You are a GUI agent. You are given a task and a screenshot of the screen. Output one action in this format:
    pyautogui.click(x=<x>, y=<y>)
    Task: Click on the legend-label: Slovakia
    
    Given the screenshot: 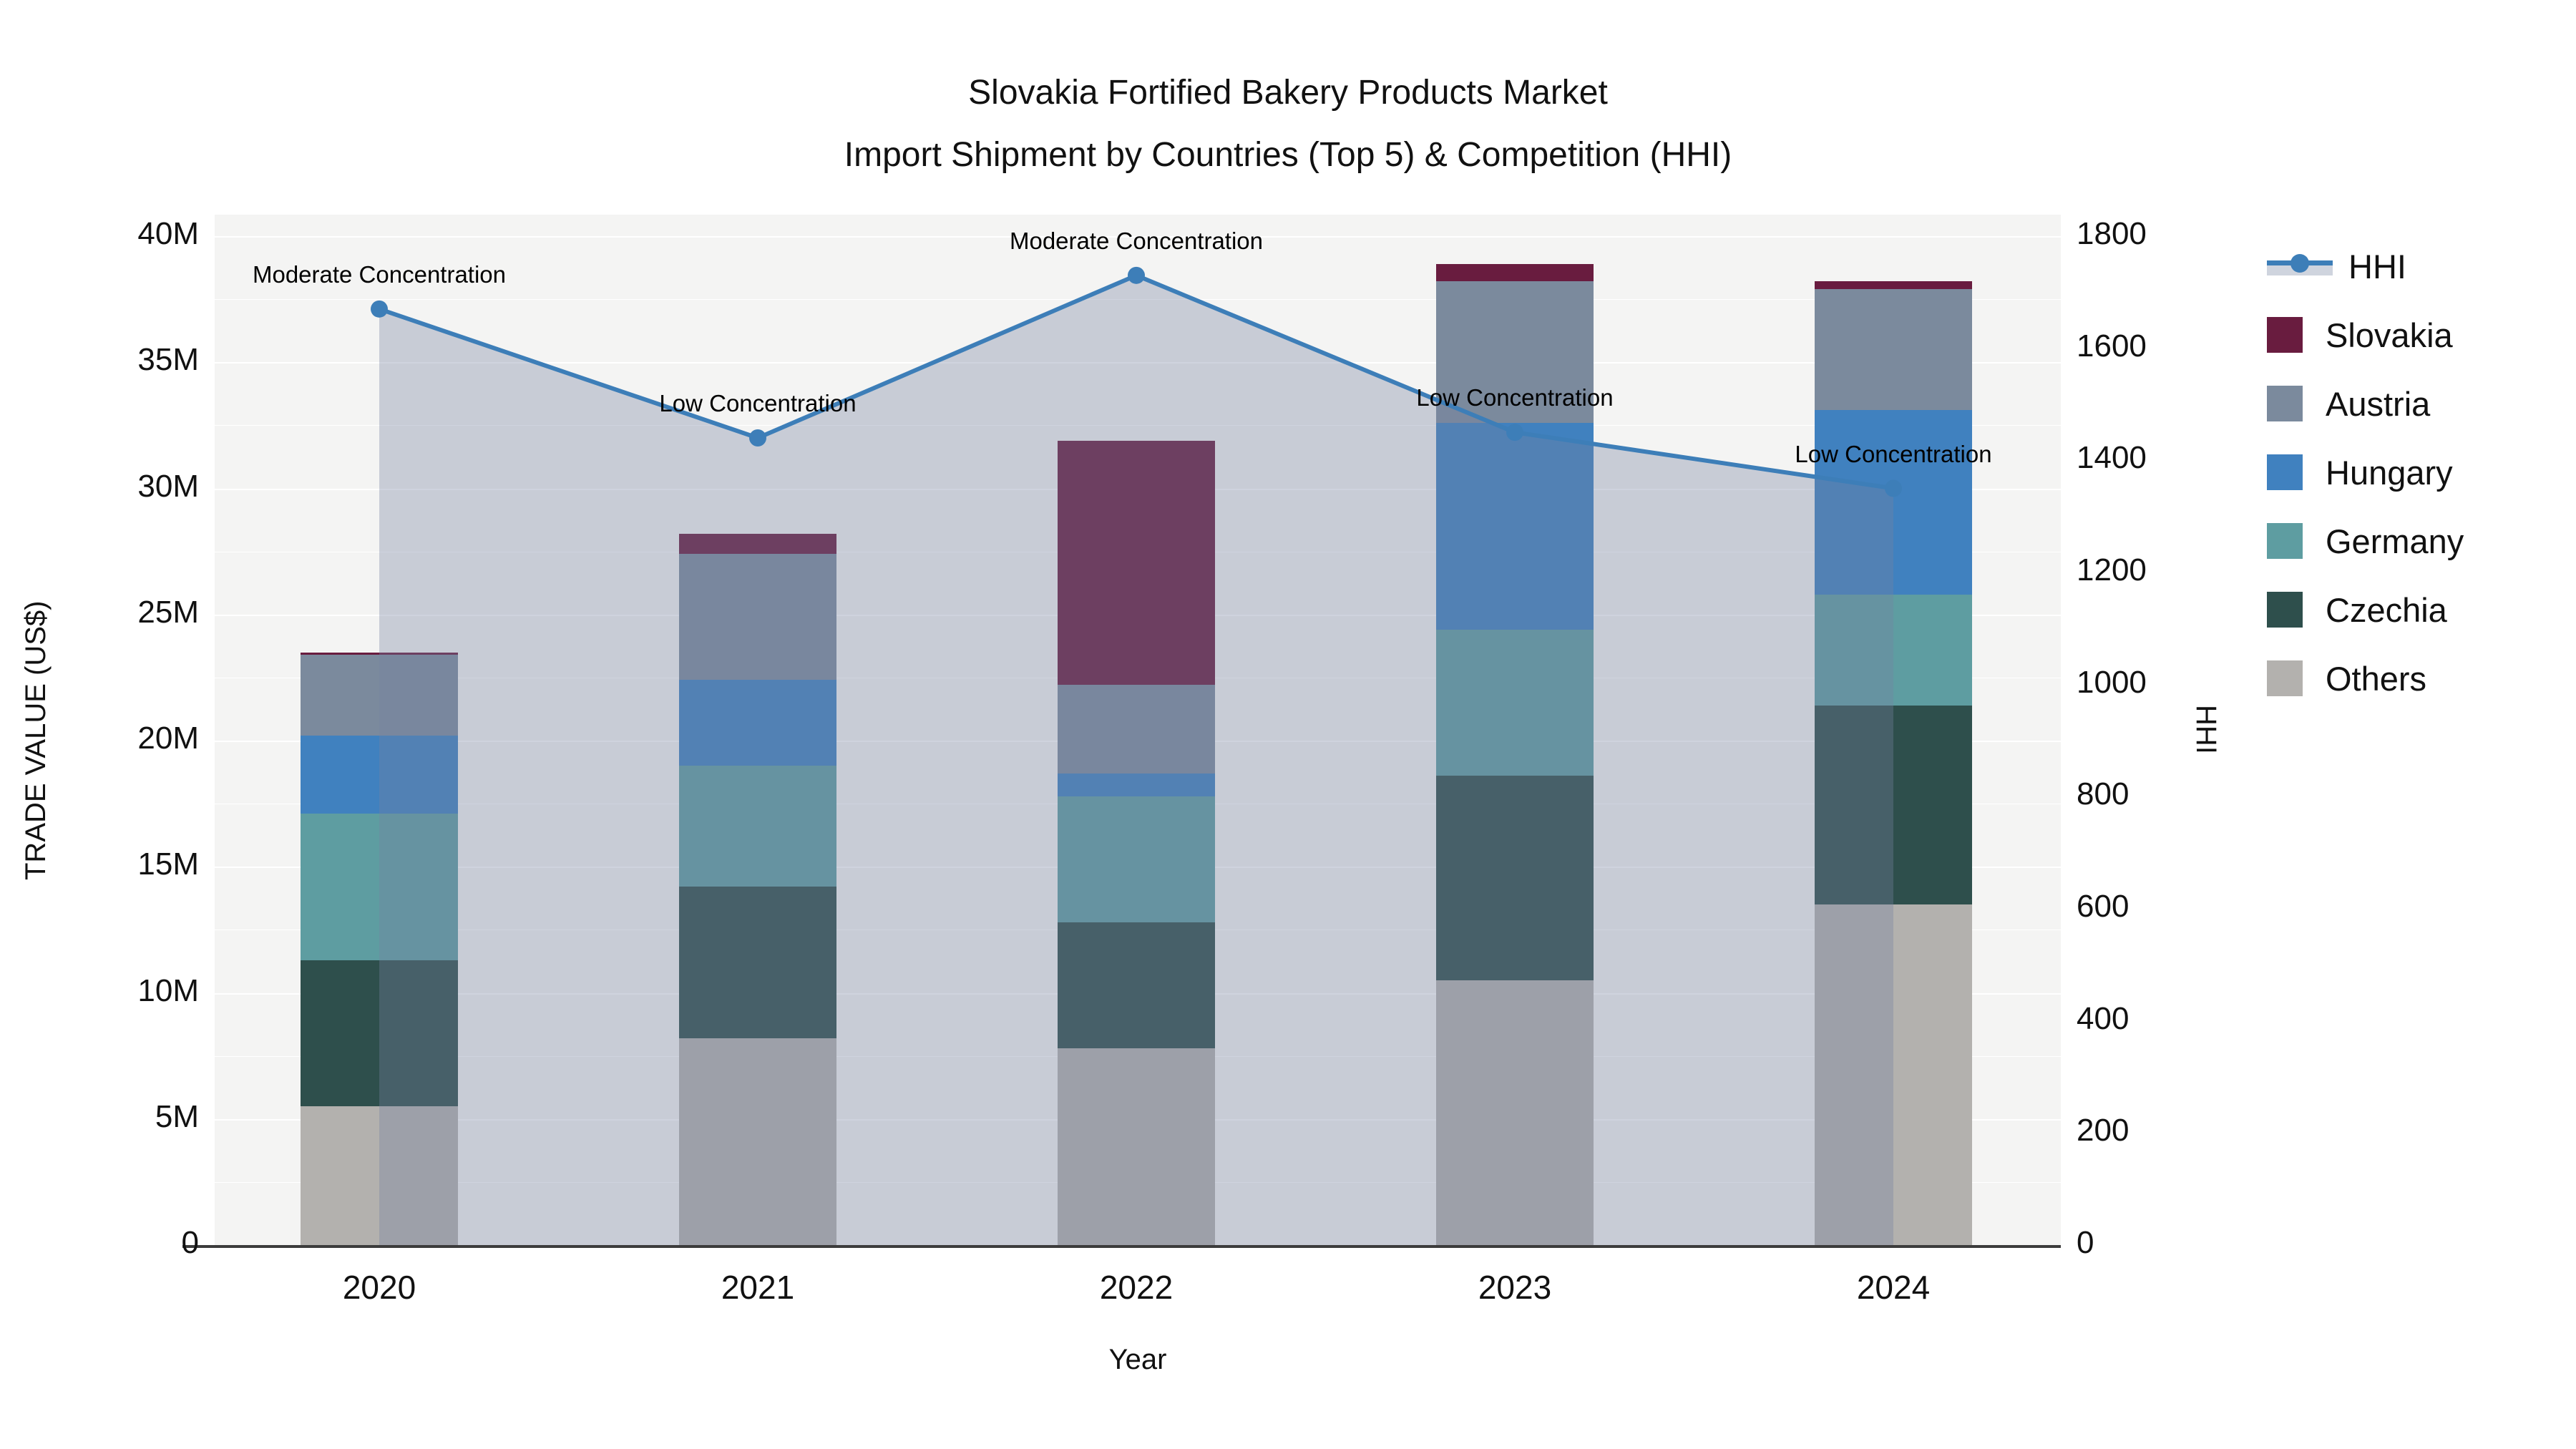 What is the action you would take?
    pyautogui.click(x=2389, y=335)
    